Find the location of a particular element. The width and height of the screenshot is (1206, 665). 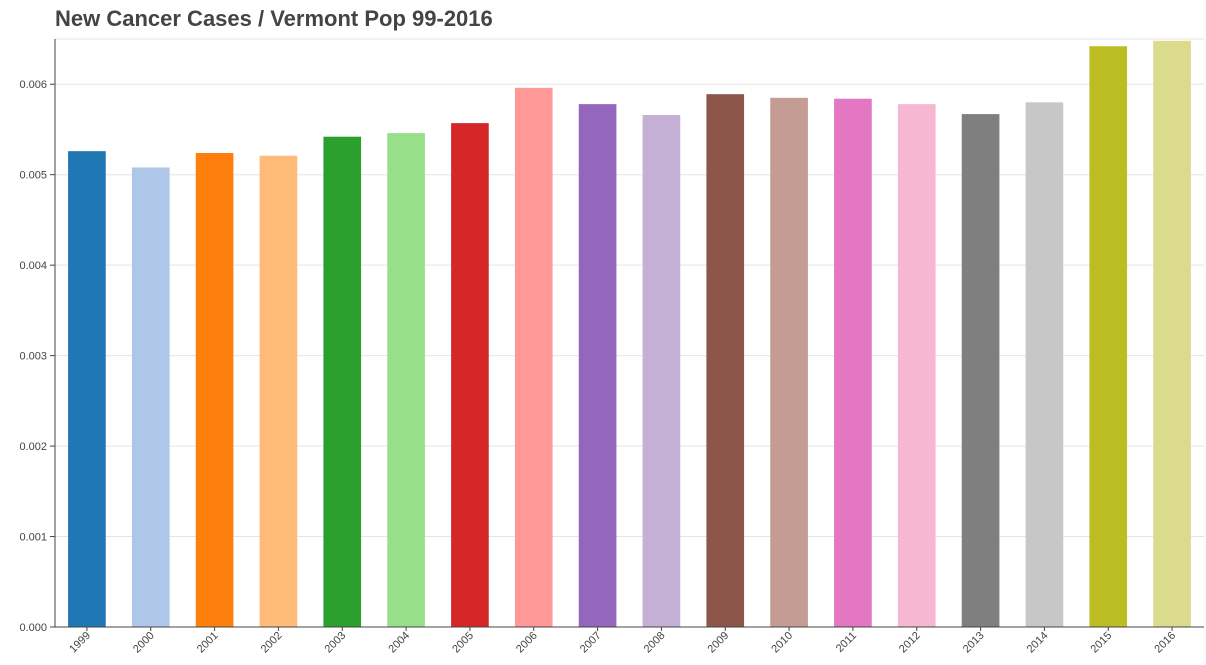

y-tick-label: 0.000 is located at coordinates (33, 628).